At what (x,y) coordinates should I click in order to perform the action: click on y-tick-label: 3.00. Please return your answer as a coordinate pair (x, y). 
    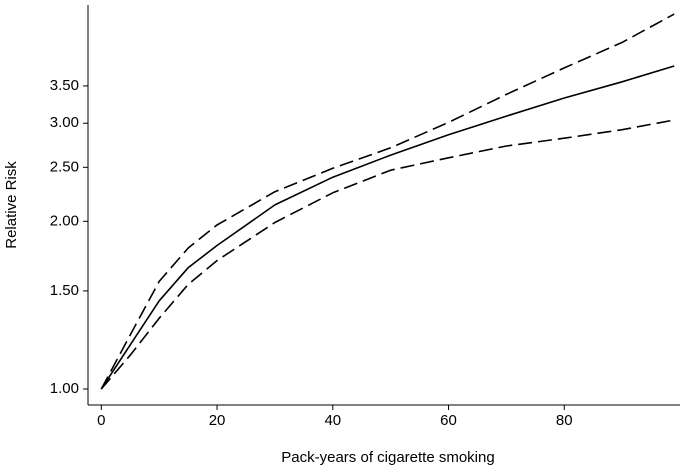
    Looking at the image, I should click on (64, 122).